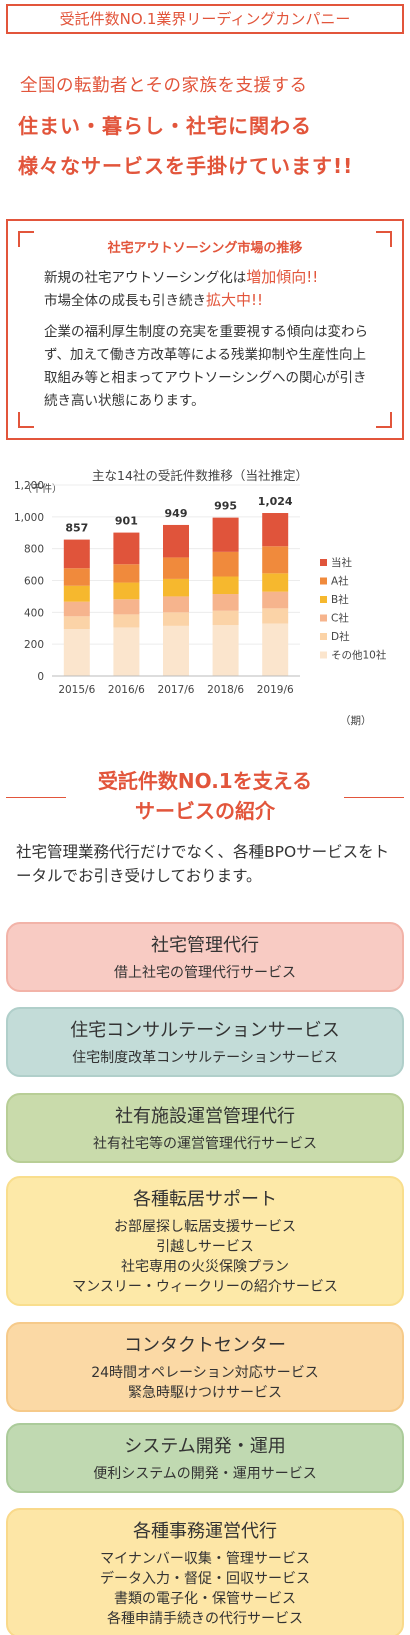 This screenshot has height=1635, width=410. What do you see at coordinates (34, 645) in the screenshot?
I see `chart-y-tick: 200` at bounding box center [34, 645].